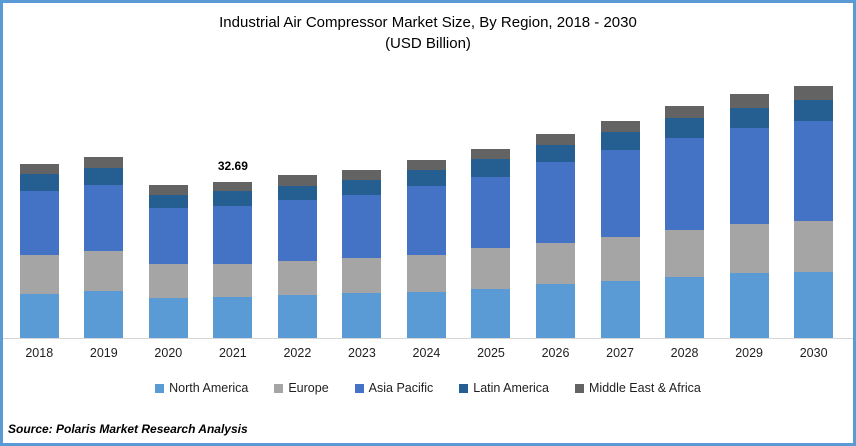  What do you see at coordinates (232, 353) in the screenshot?
I see `x-axis-label: 2021` at bounding box center [232, 353].